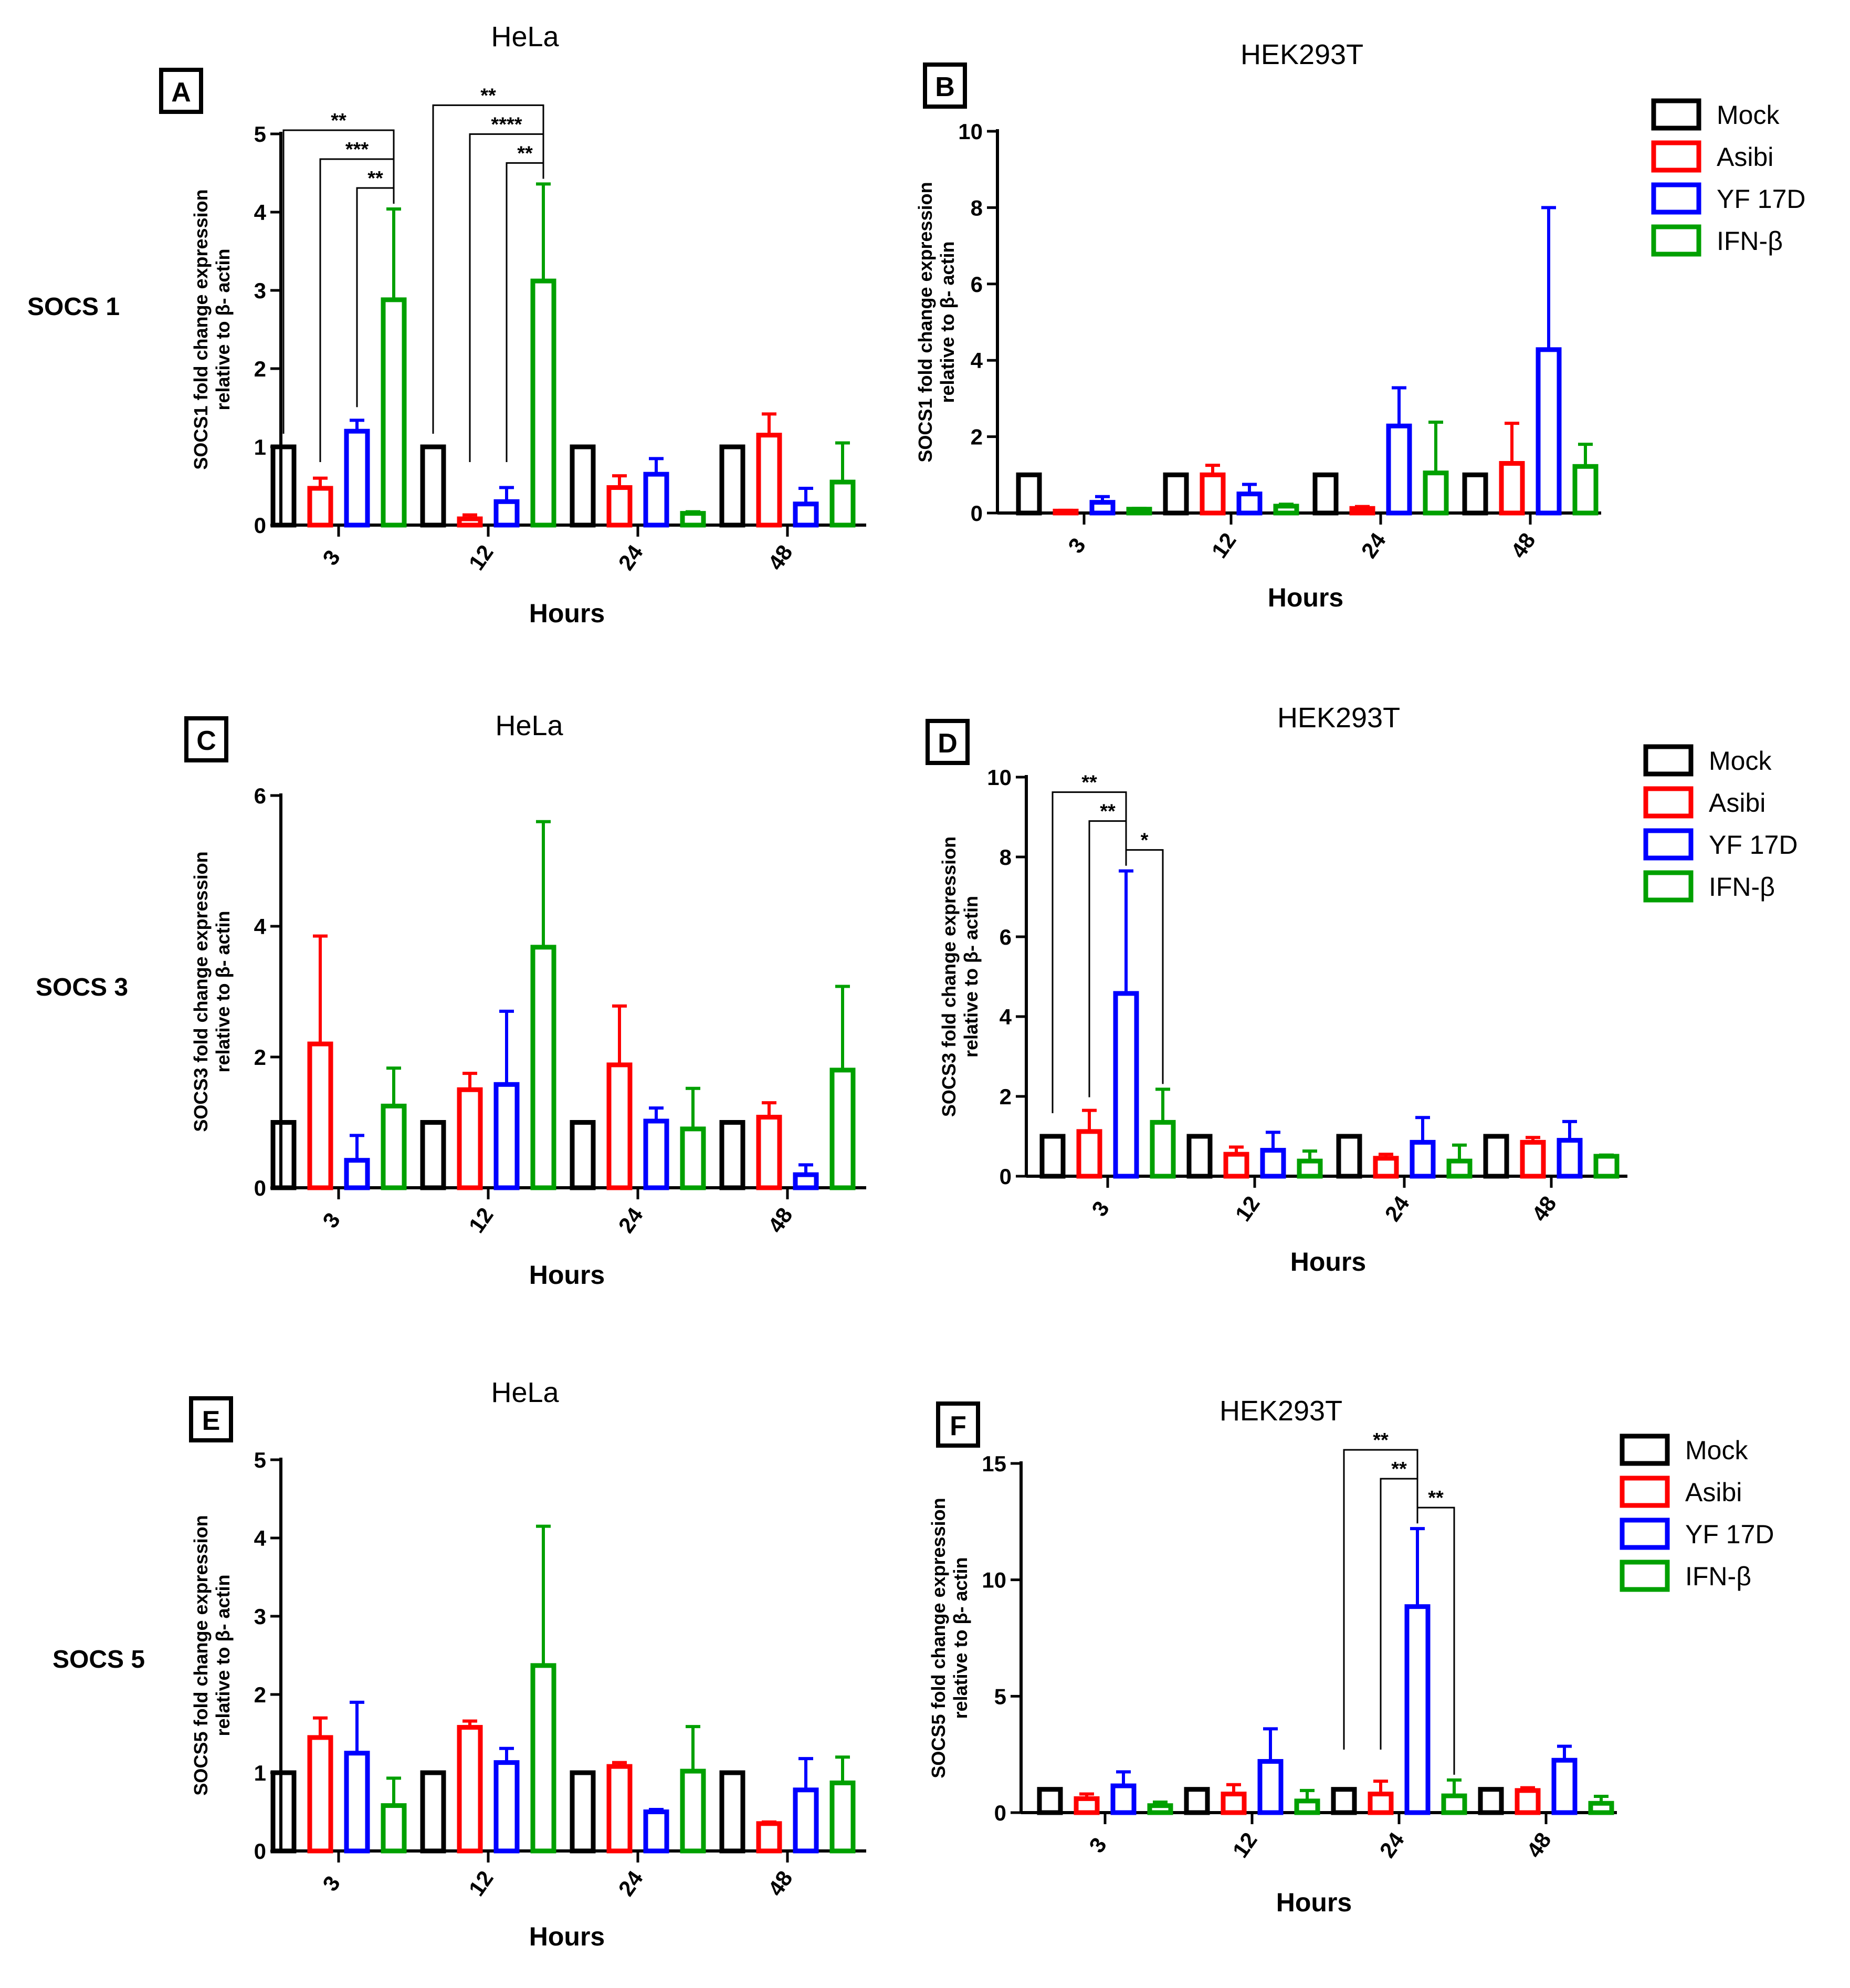  I want to click on panel-letter: D, so click(948, 743).